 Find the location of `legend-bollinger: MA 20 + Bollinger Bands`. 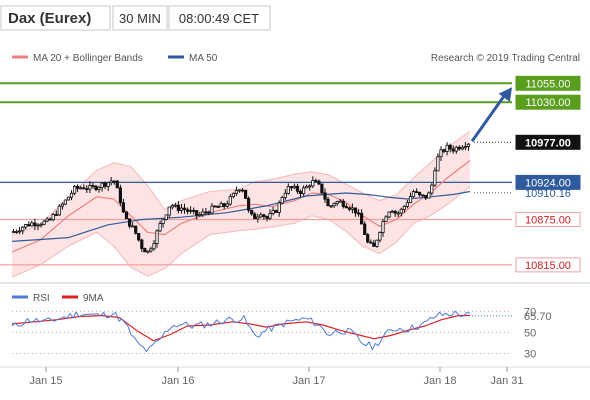

legend-bollinger: MA 20 + Bollinger Bands is located at coordinates (88, 58).